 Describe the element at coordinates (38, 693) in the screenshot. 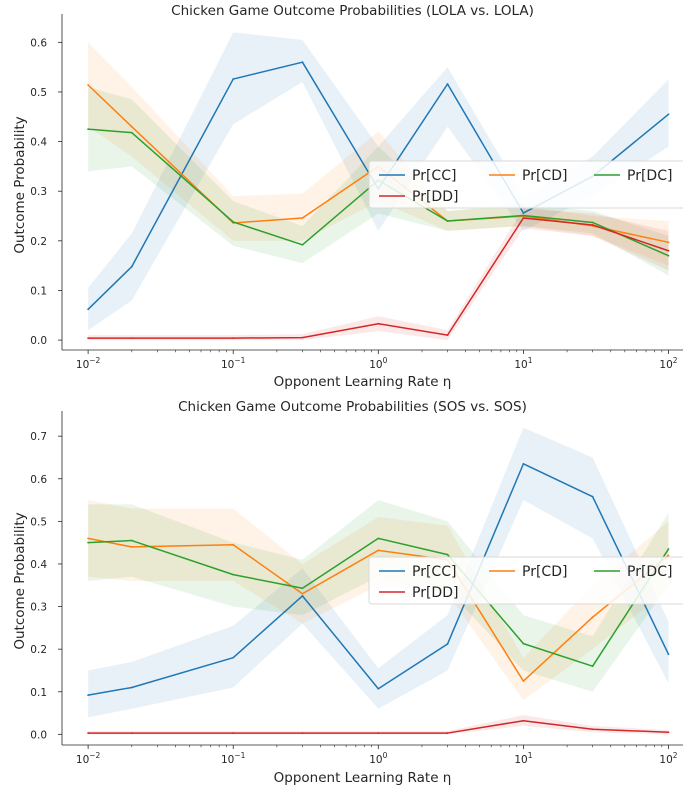

I see `y-tick-label: 0.1` at that location.